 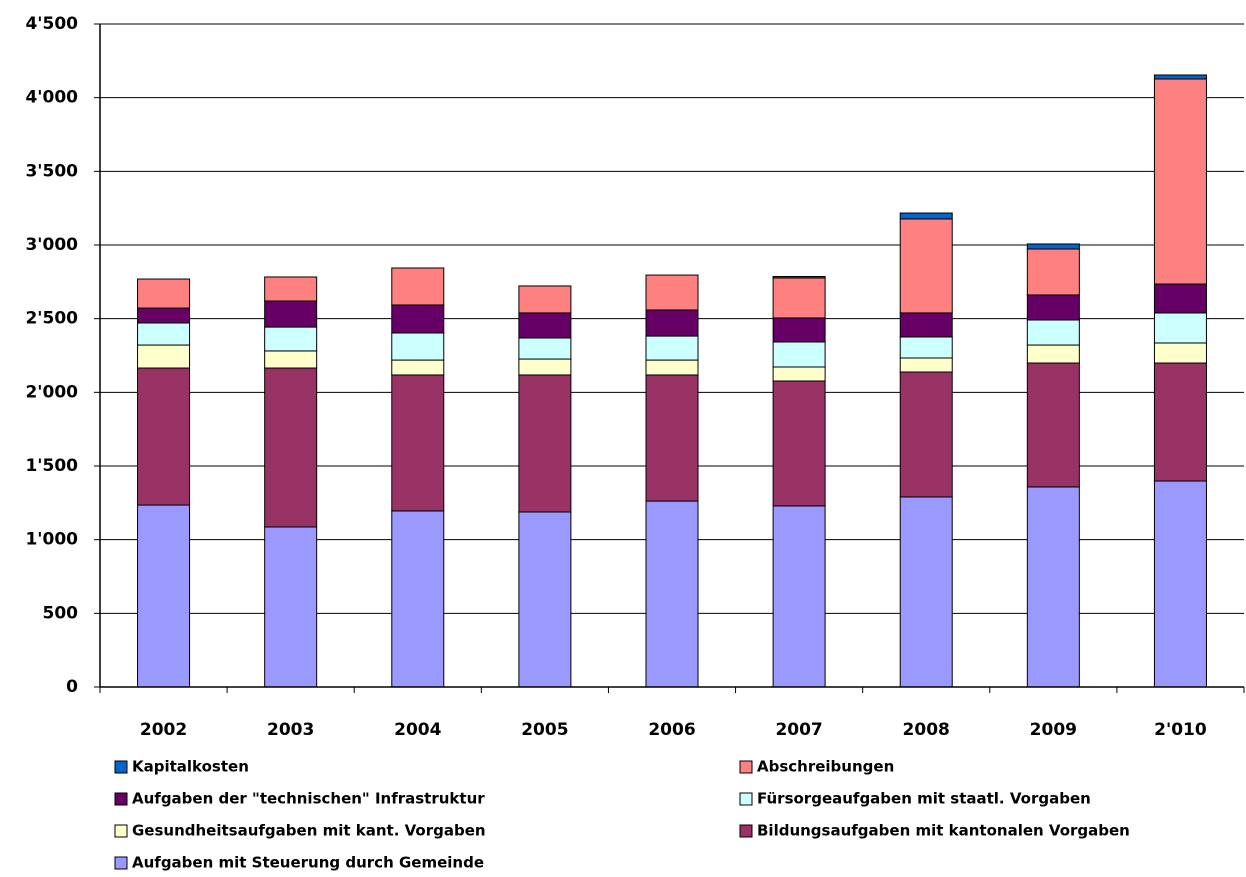 What do you see at coordinates (72, 687) in the screenshot?
I see `y-tick-label: 0` at bounding box center [72, 687].